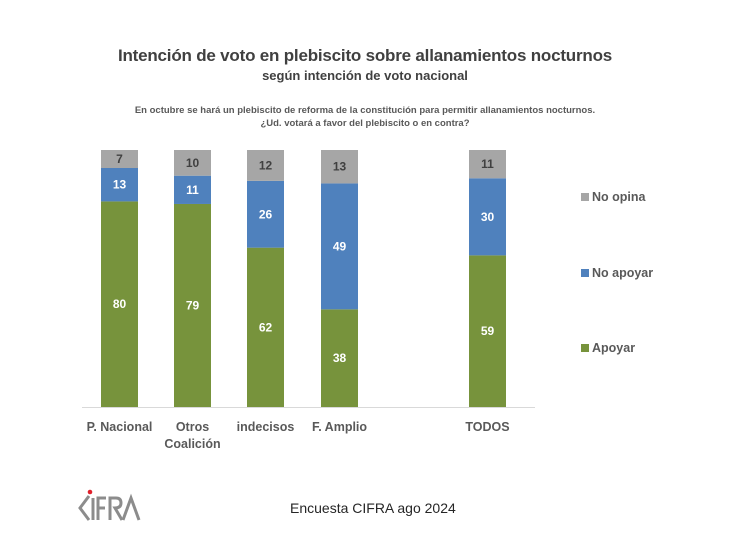 Image resolution: width=730 pixels, height=548 pixels. I want to click on data-label: 30, so click(488, 217).